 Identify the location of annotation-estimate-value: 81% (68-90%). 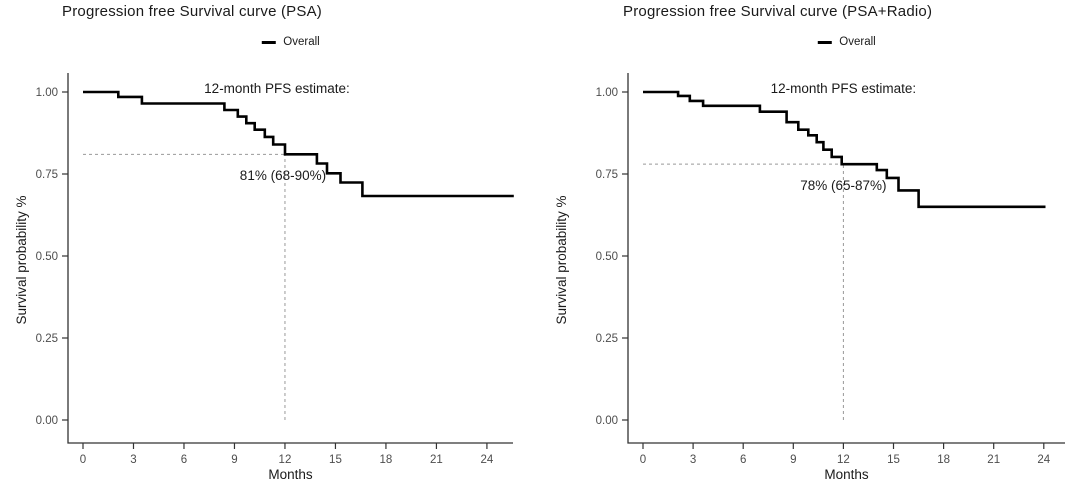
(283, 175).